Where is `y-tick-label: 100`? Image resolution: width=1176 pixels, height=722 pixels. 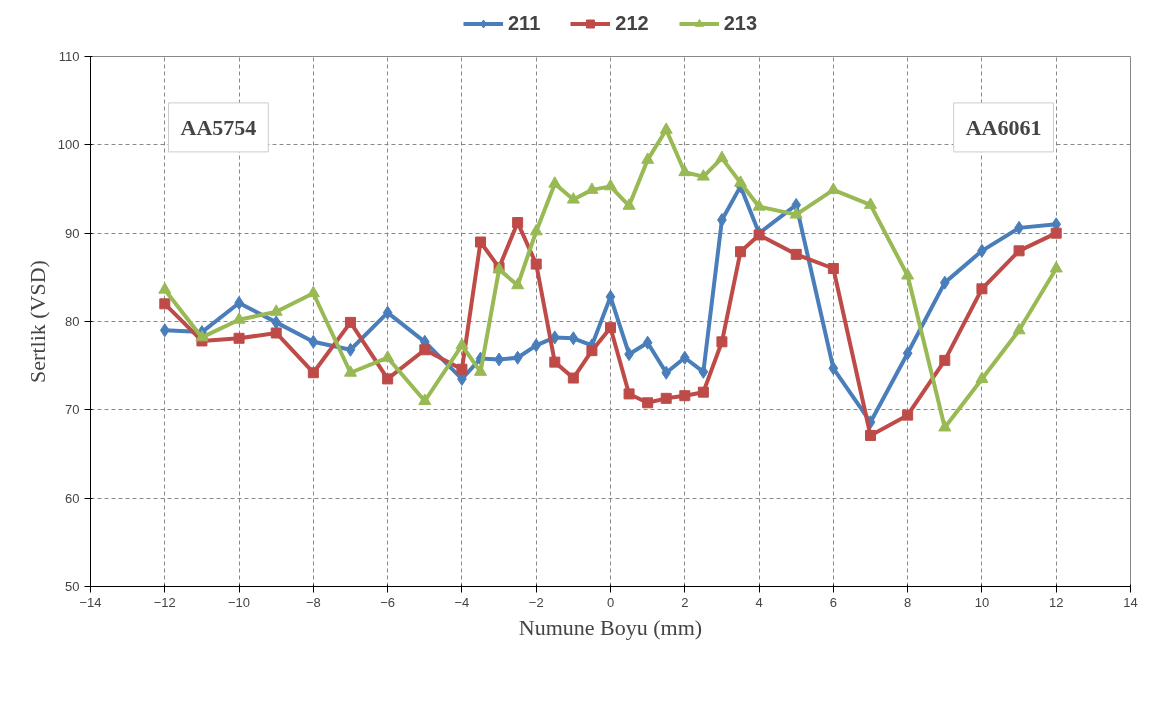
y-tick-label: 100 is located at coordinates (68, 145).